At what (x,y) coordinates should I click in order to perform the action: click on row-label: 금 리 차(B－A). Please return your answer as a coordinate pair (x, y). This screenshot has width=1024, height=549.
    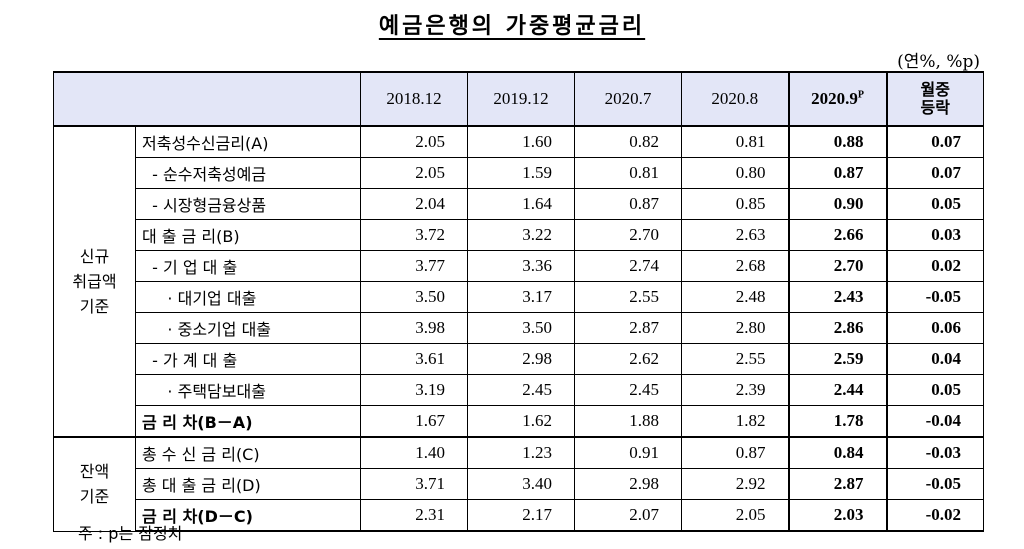
    Looking at the image, I should click on (248, 421).